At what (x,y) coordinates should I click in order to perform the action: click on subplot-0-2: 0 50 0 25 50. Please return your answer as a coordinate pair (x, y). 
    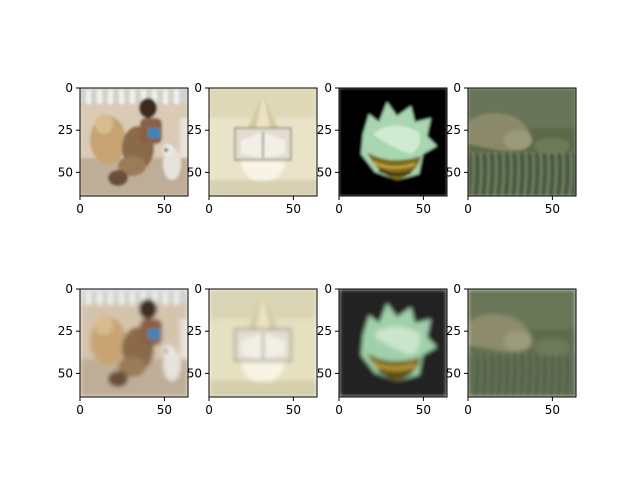
    Looking at the image, I should click on (382, 148).